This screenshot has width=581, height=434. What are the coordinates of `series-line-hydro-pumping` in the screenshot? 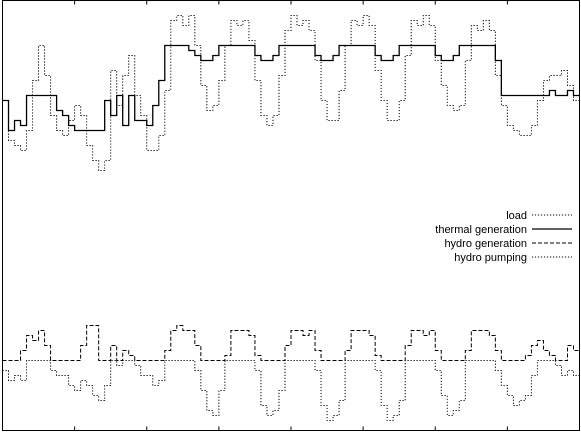 It's located at (291, 390).